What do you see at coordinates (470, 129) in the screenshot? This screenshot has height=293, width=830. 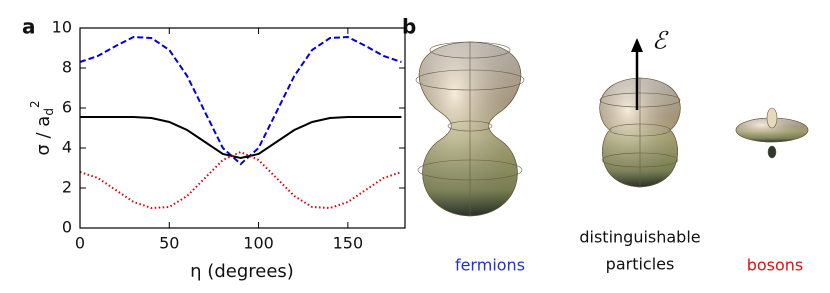 I see `fermion-shape` at bounding box center [470, 129].